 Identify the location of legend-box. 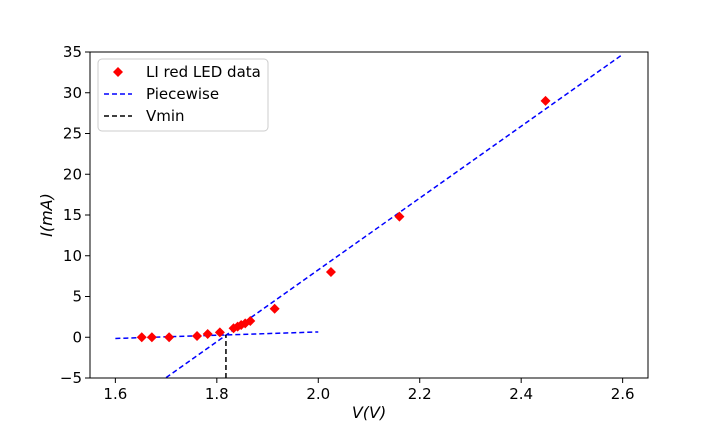
(183, 95).